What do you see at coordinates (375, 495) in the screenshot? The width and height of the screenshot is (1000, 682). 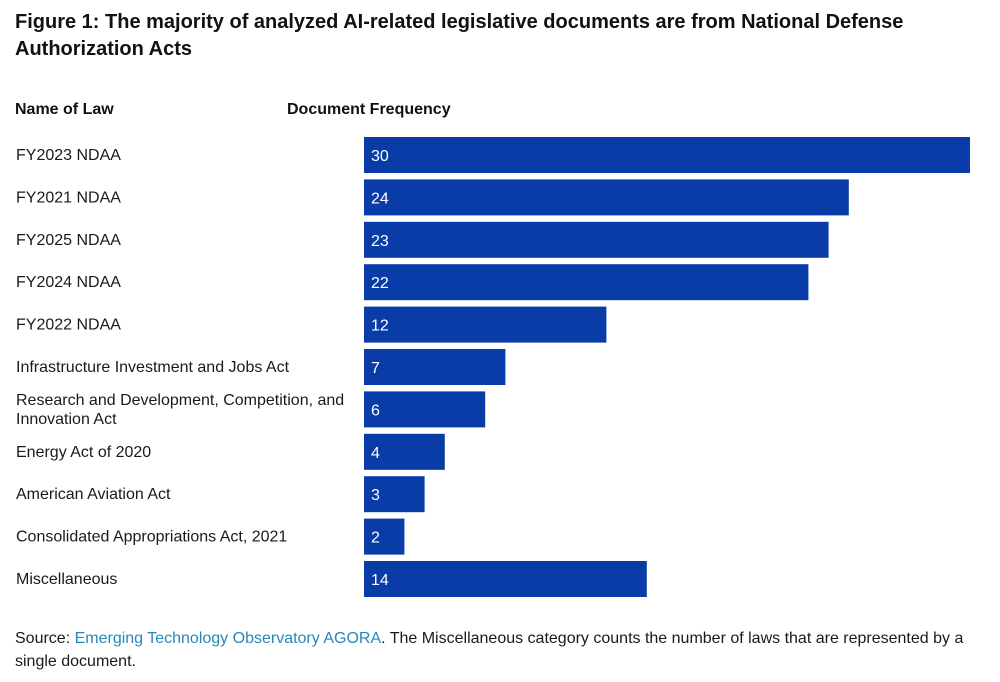 I see `bar-value-label: 3` at bounding box center [375, 495].